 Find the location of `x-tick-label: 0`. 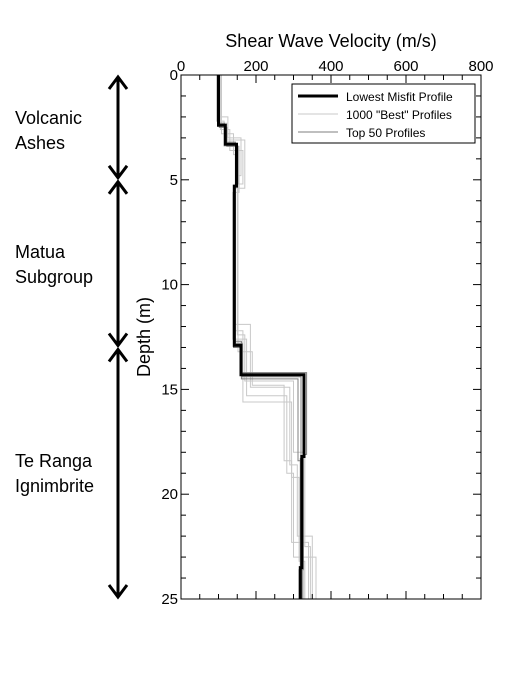

x-tick-label: 0 is located at coordinates (181, 66).